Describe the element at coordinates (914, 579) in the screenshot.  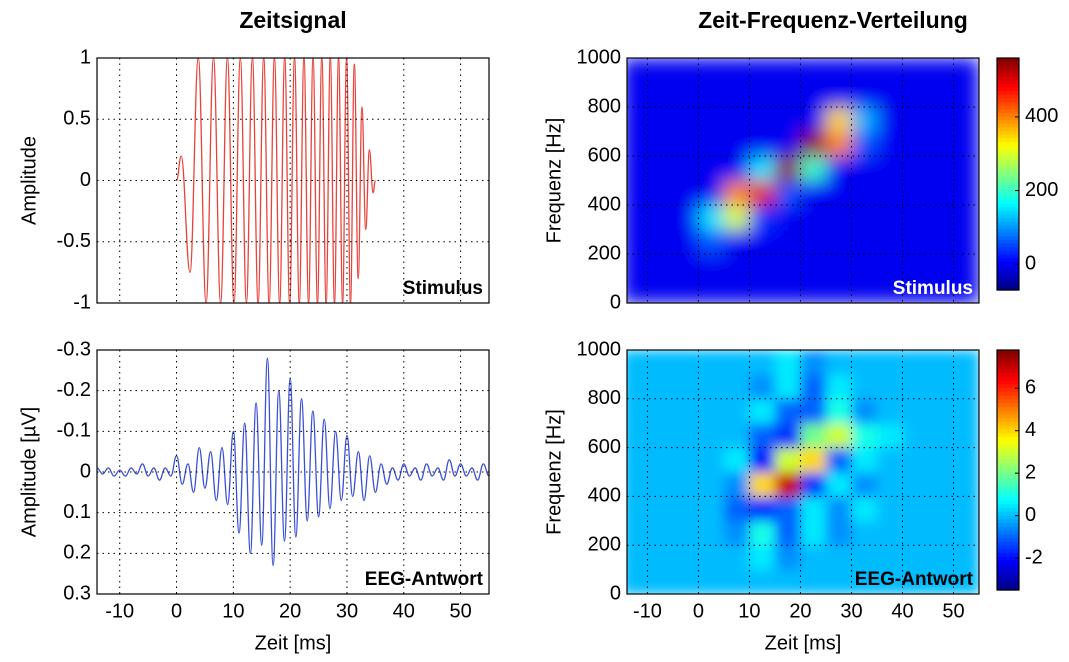
I see `annotation: EEG-Antwort` at that location.